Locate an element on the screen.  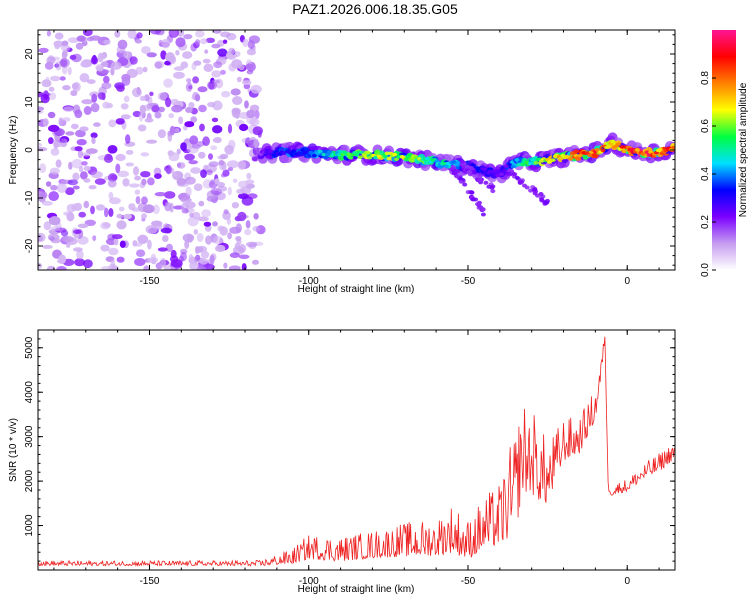
x-tick-label: -150 is located at coordinates (149, 281).